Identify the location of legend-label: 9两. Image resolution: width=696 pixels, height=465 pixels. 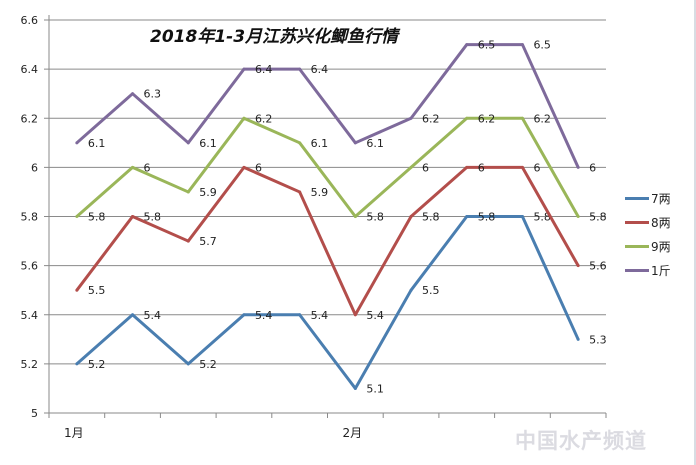
(661, 246).